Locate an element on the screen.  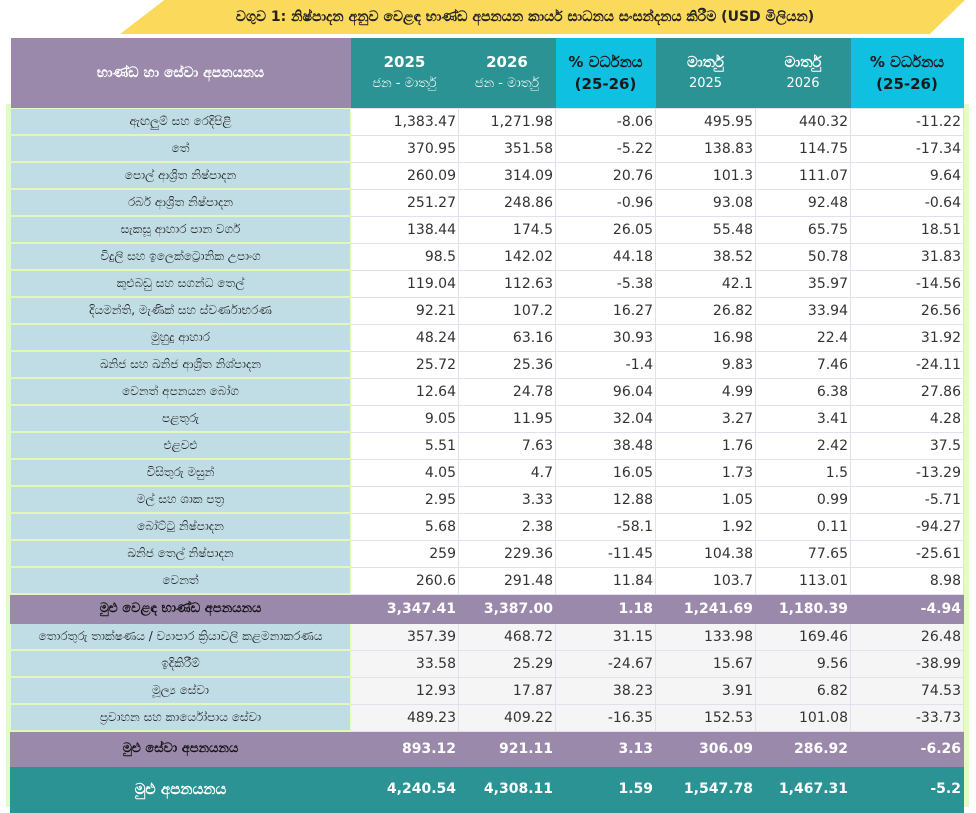
cell-march-2025: 1,241.69 is located at coordinates (705, 608).